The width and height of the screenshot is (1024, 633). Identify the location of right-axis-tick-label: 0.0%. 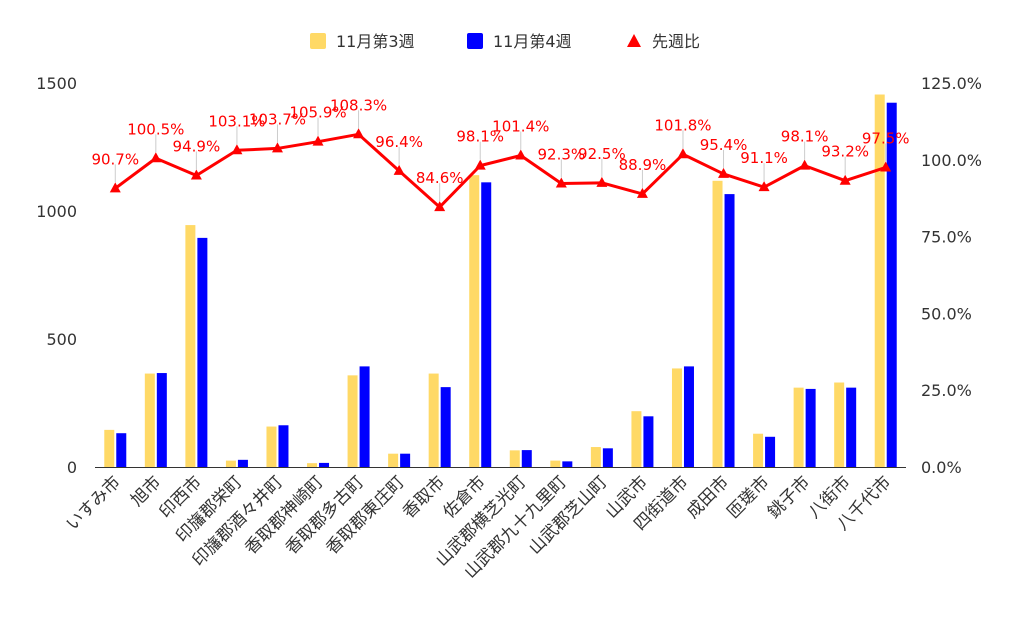
(941, 467).